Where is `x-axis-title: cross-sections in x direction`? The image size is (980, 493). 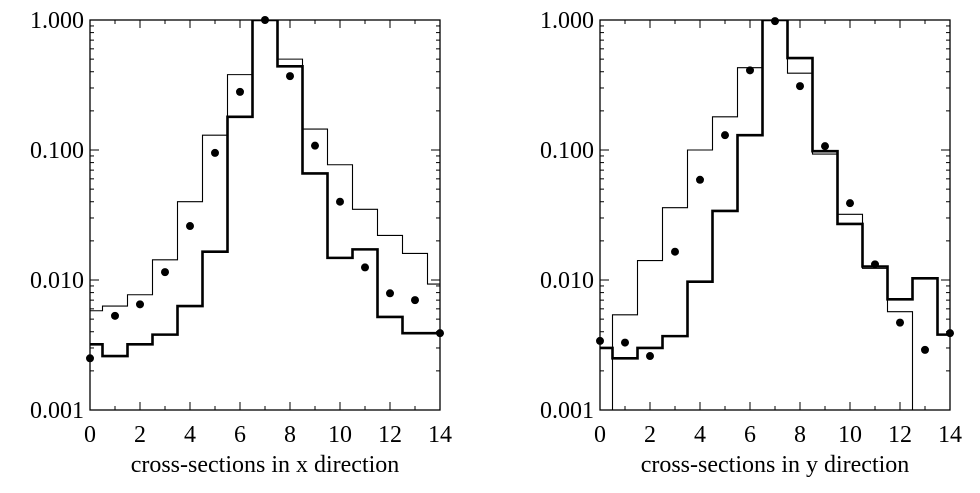
x-axis-title: cross-sections in x direction is located at coordinates (265, 465).